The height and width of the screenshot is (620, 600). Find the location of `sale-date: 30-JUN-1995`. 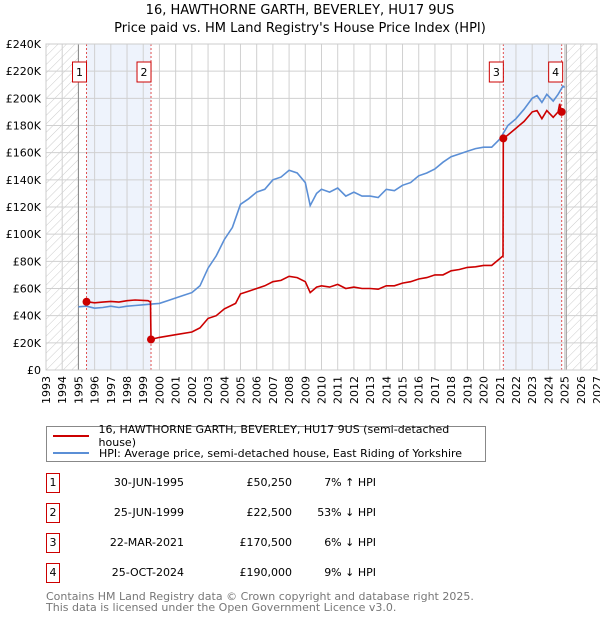

sale-date: 30-JUN-1995 is located at coordinates (148, 482).